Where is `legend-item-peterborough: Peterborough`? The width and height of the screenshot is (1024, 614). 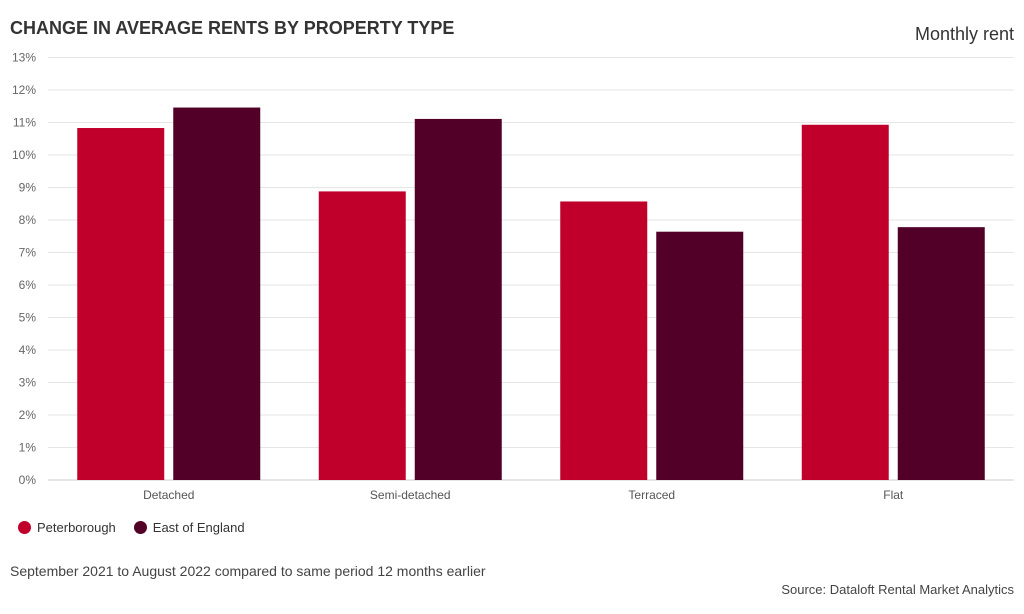 legend-item-peterborough: Peterborough is located at coordinates (67, 527).